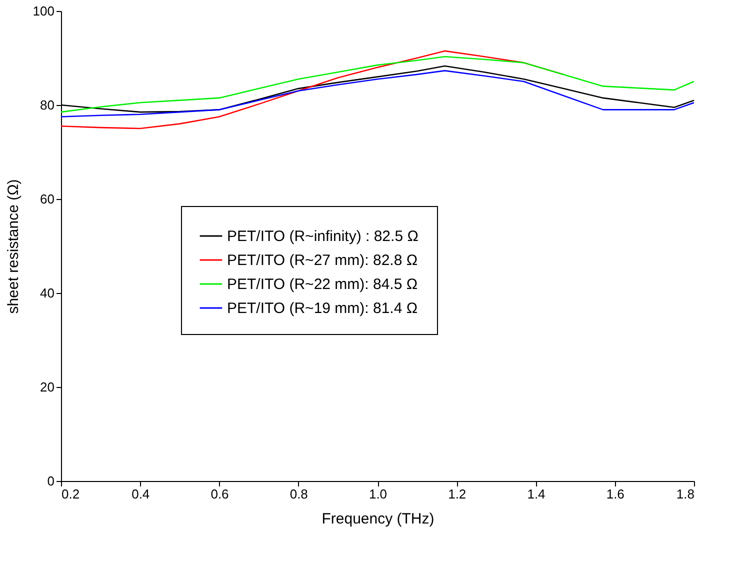  Describe the element at coordinates (322, 260) in the screenshot. I see `legend-label: PET/ITO (R~27 mm): 82.8 Ω` at that location.